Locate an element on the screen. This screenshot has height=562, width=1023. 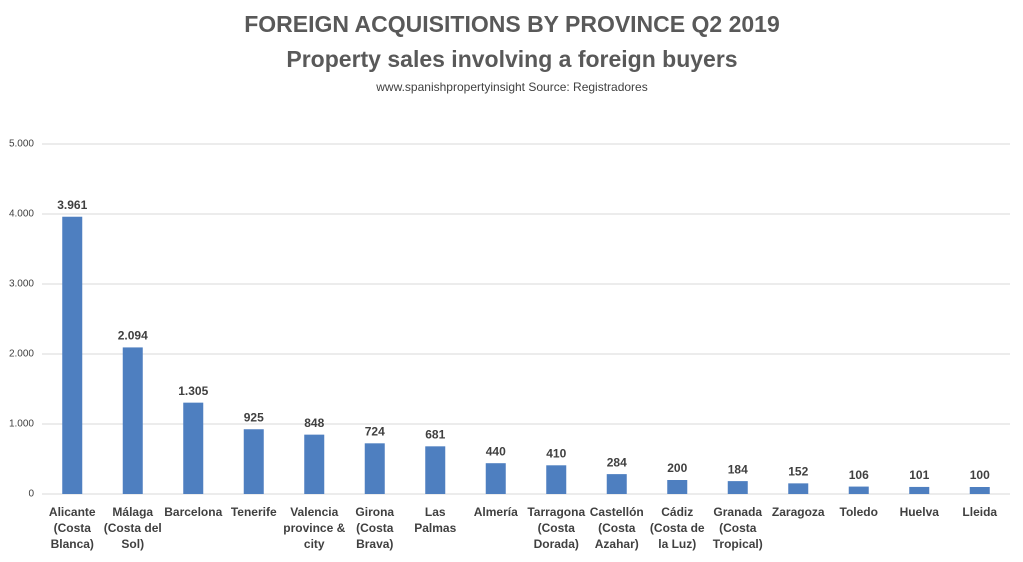
y-tick-label: 0 is located at coordinates (31, 494).